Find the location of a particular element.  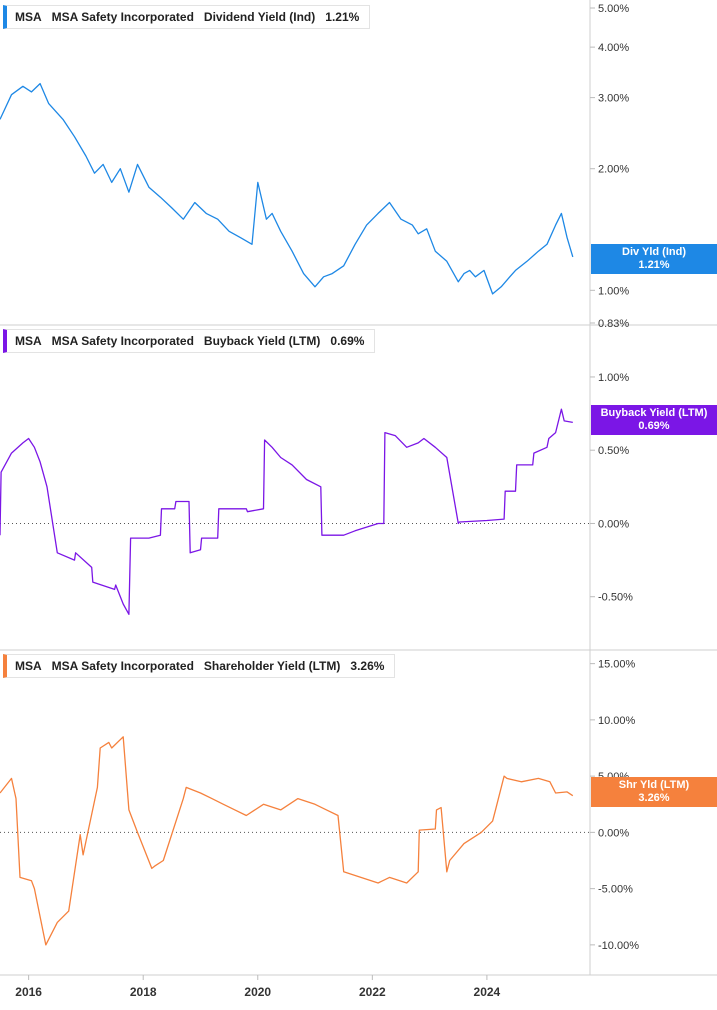

tag-buyback-value: 0.69% is located at coordinates (654, 426).